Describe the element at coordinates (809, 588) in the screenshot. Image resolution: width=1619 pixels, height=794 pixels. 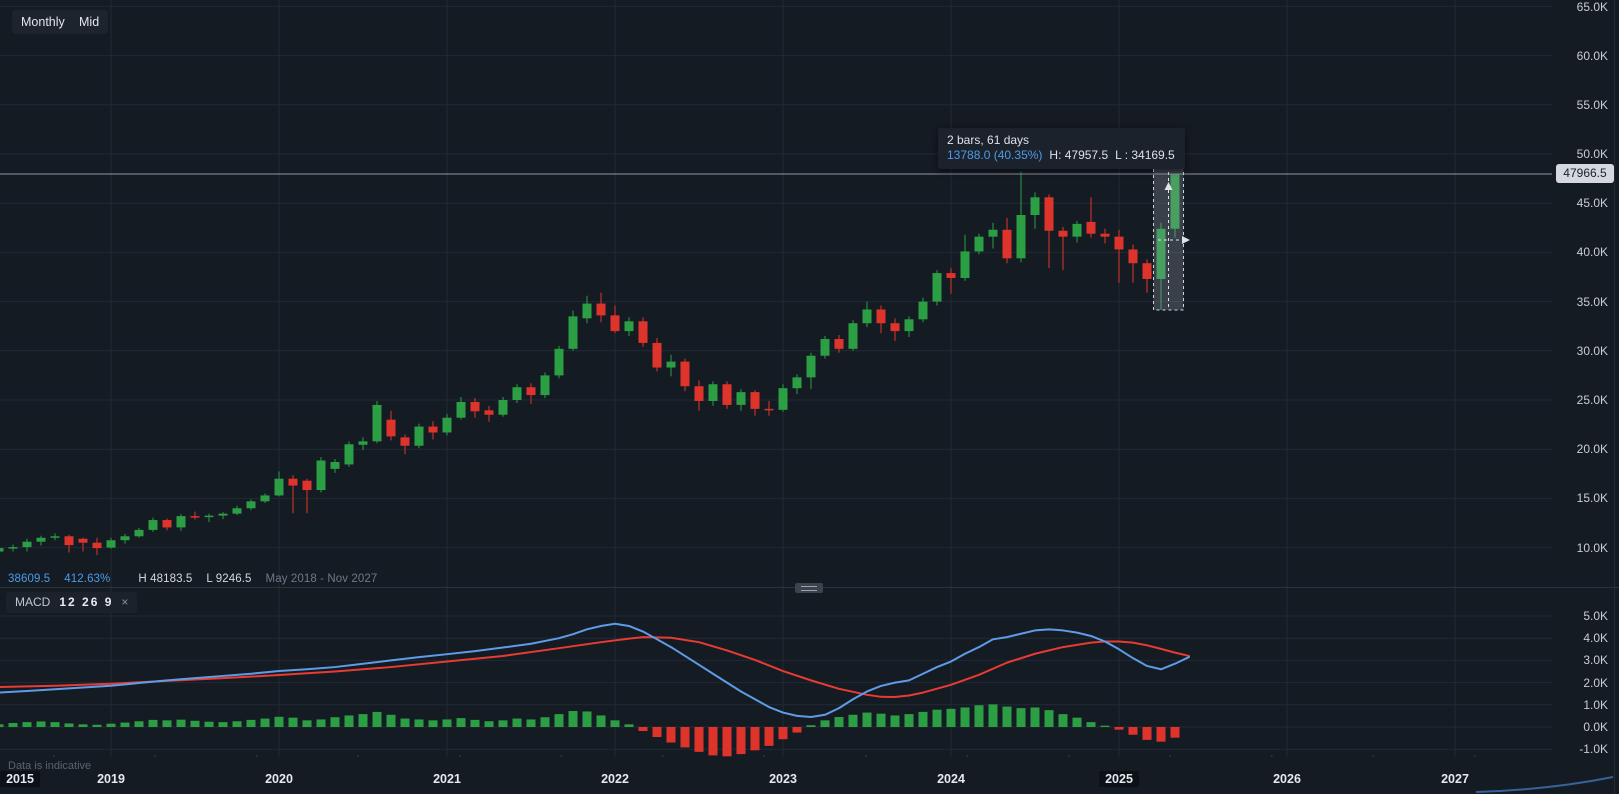
I see `pane-divider-handle` at that location.